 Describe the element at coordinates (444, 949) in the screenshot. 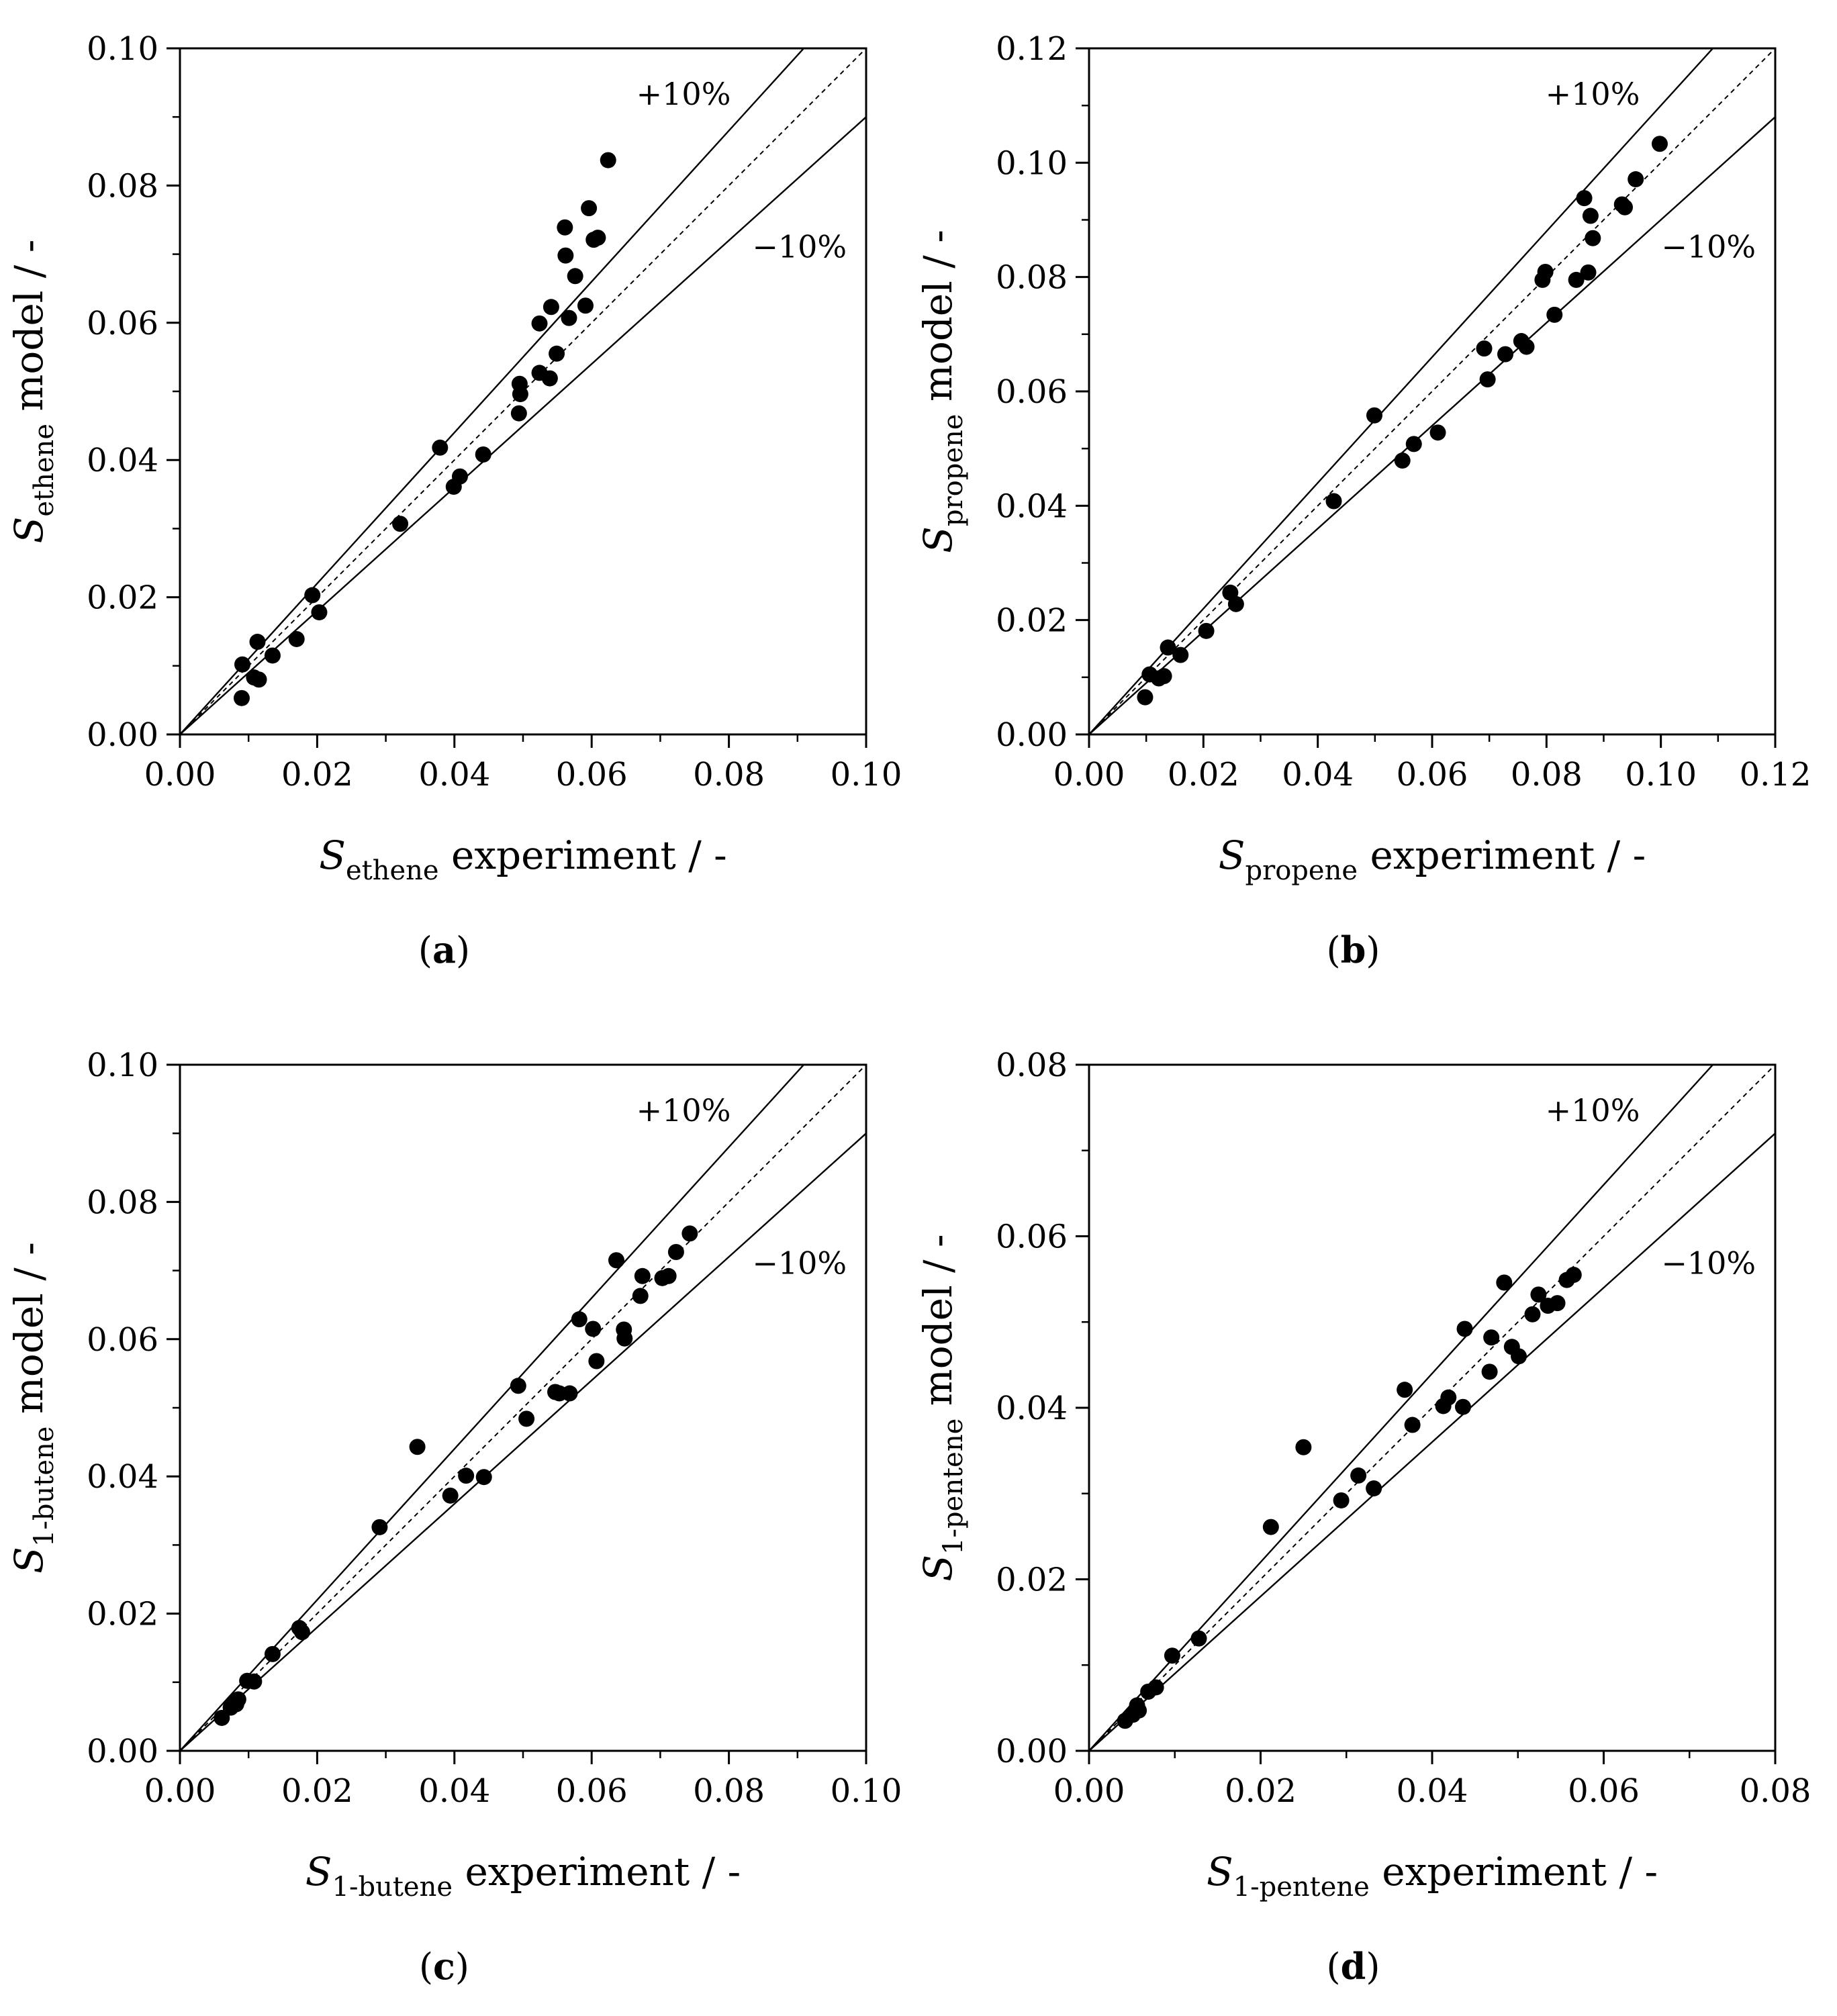

I see `panel-caption: (a)` at that location.